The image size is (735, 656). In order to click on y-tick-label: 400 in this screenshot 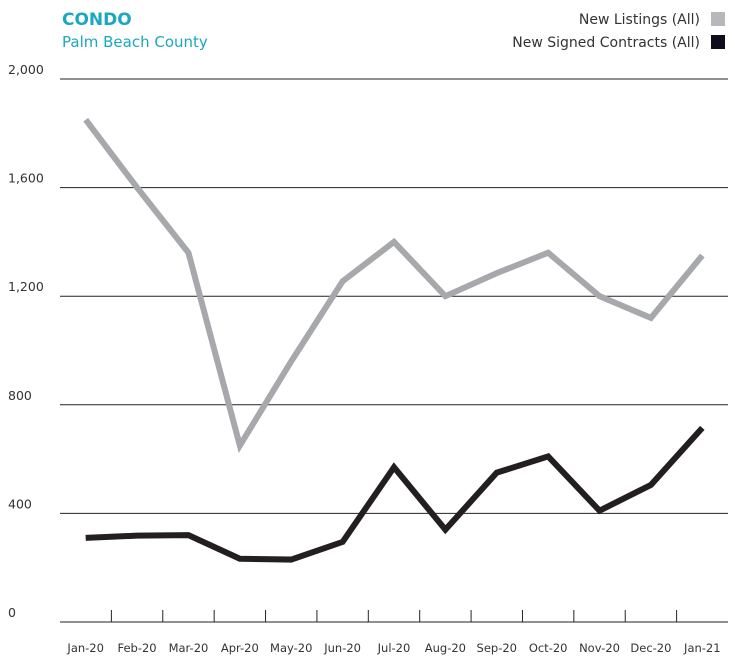, I will do `click(20, 503)`.